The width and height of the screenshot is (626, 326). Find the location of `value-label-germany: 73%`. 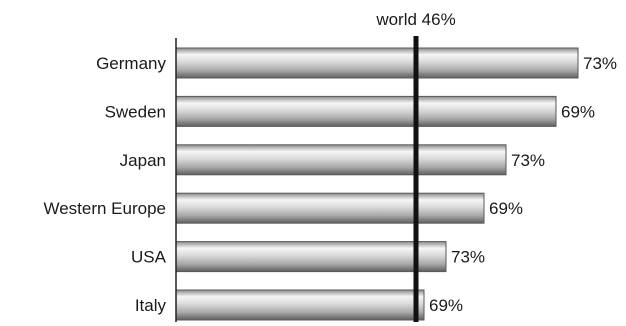

value-label-germany: 73% is located at coordinates (600, 63).